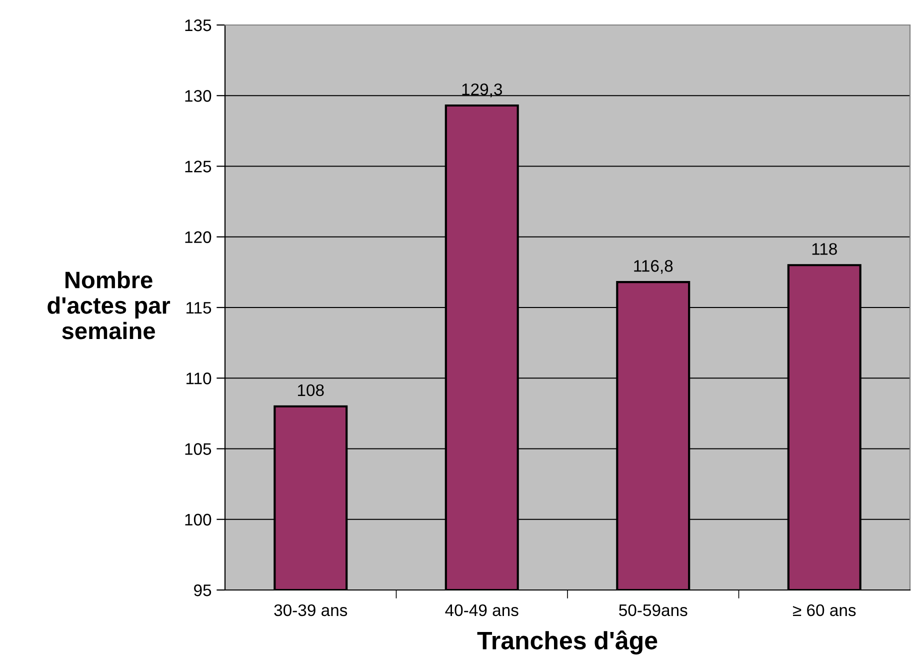 This screenshot has width=915, height=660. I want to click on x-tick-label: 50-59ans, so click(653, 610).